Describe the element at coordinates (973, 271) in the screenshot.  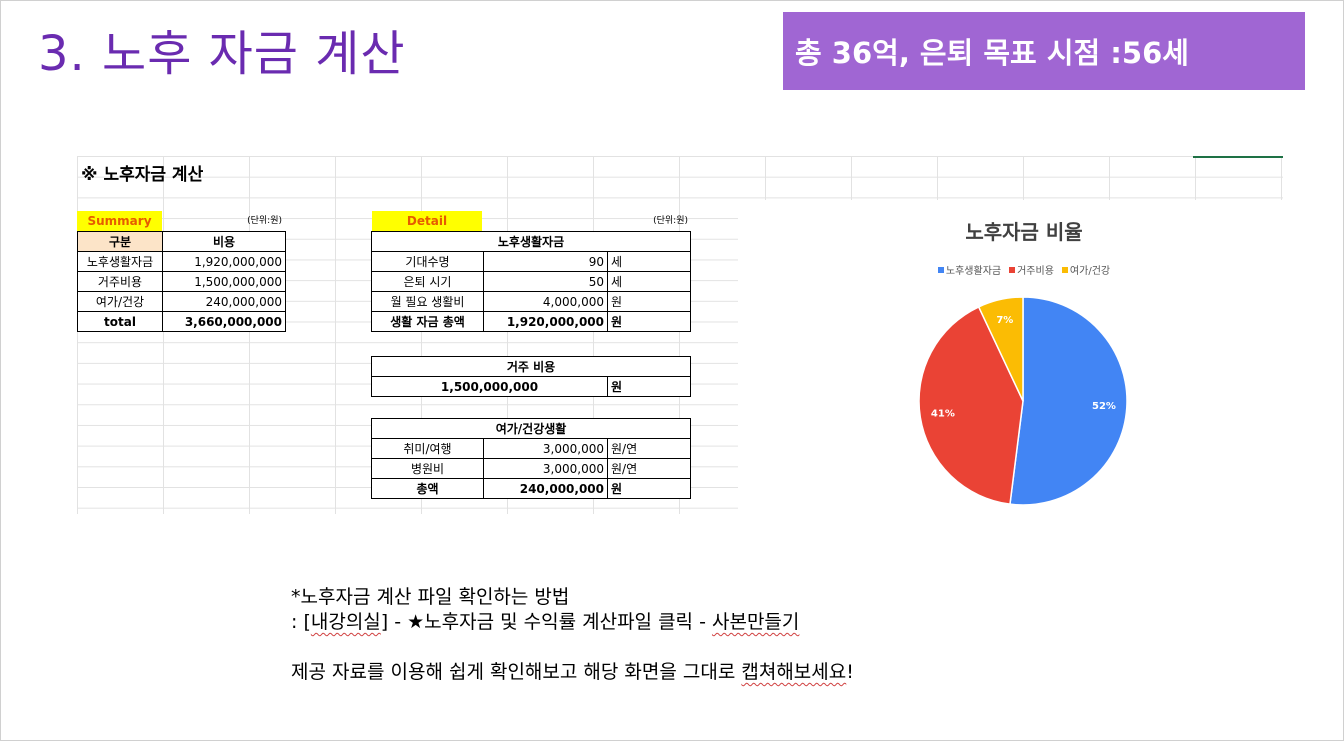
I see `legend-label: 노후생활자금` at that location.